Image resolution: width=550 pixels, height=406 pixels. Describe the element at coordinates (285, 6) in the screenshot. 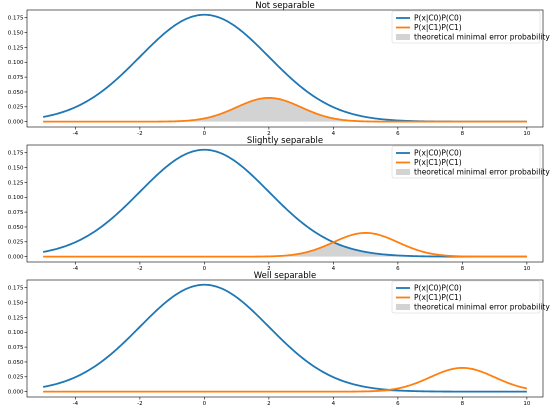

I see `subplot-title: Not separable` at that location.